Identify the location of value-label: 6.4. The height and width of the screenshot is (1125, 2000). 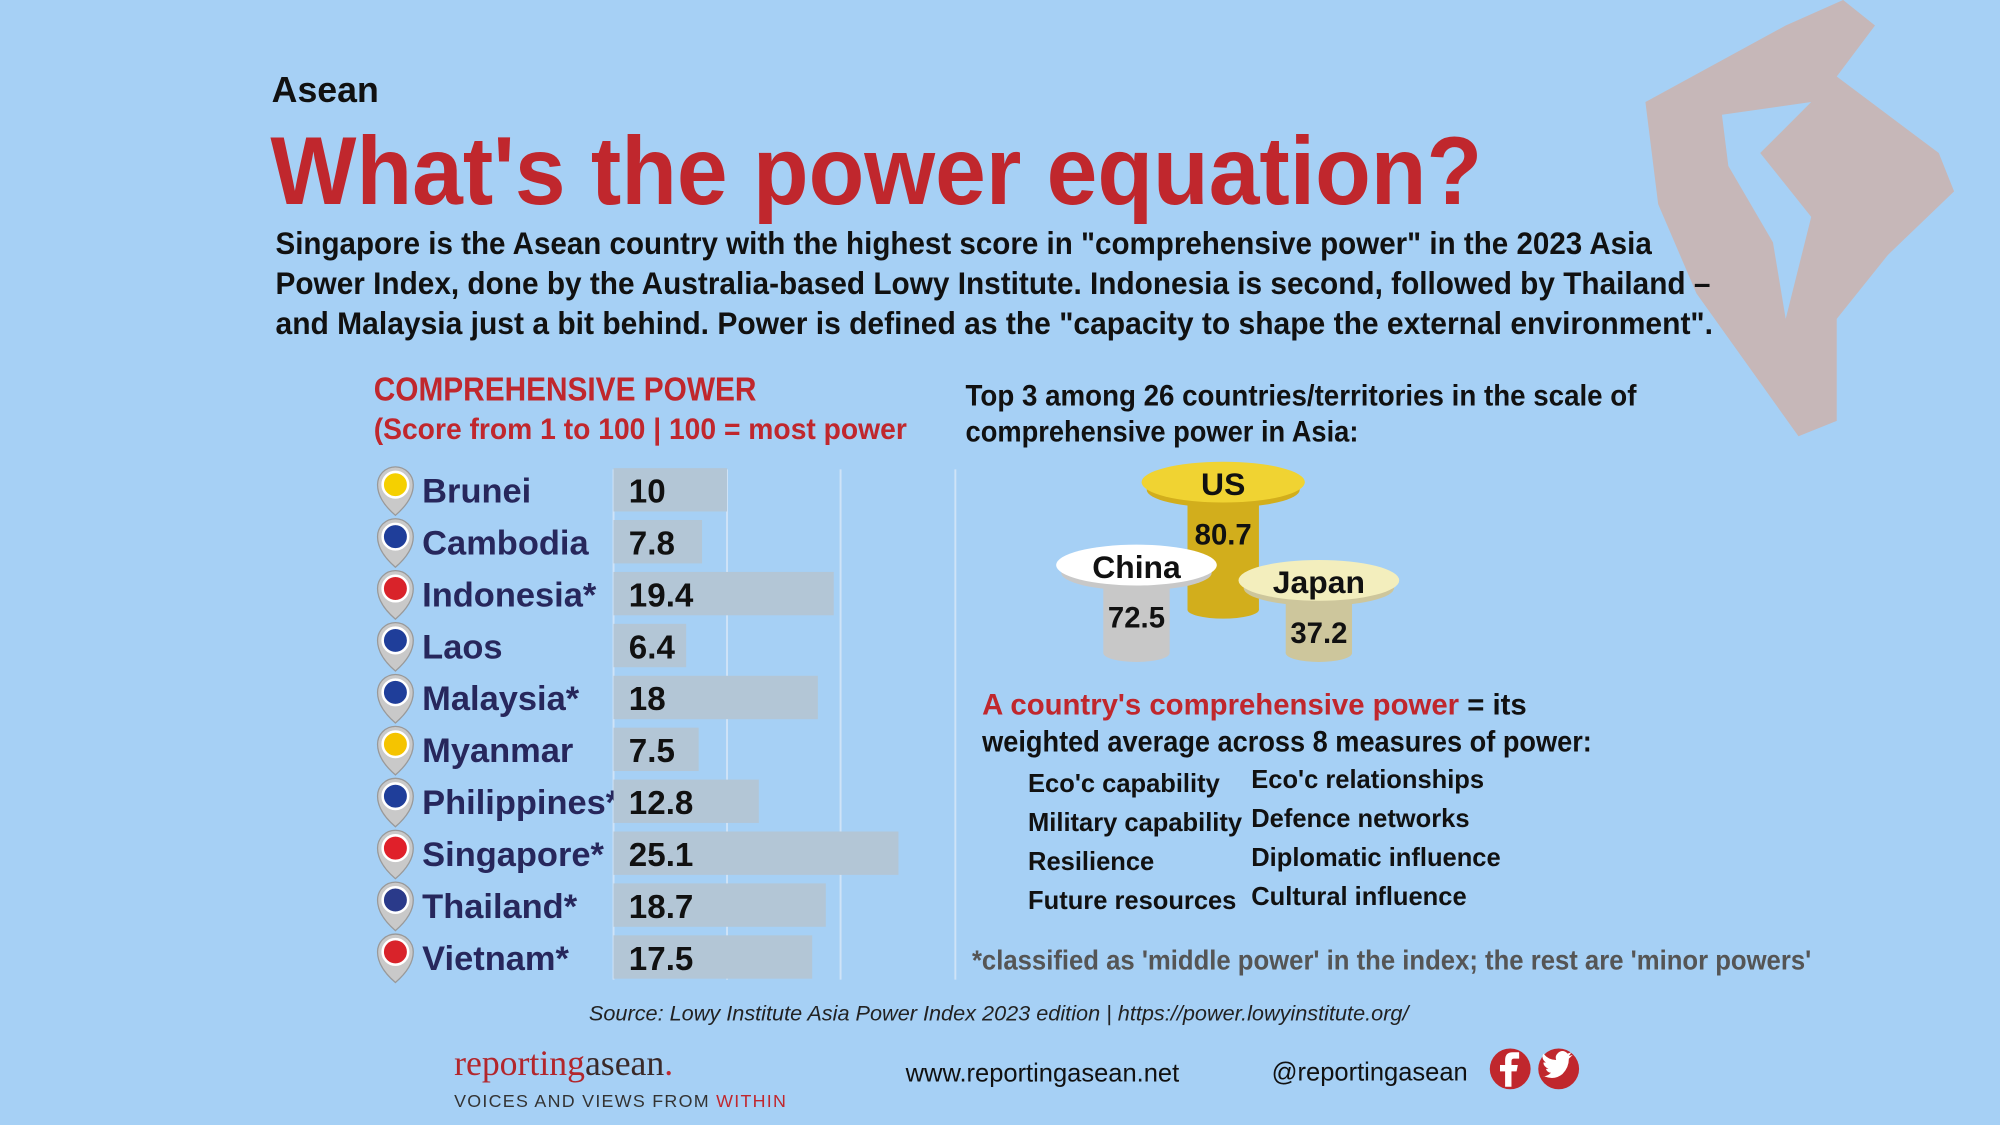
(652, 647).